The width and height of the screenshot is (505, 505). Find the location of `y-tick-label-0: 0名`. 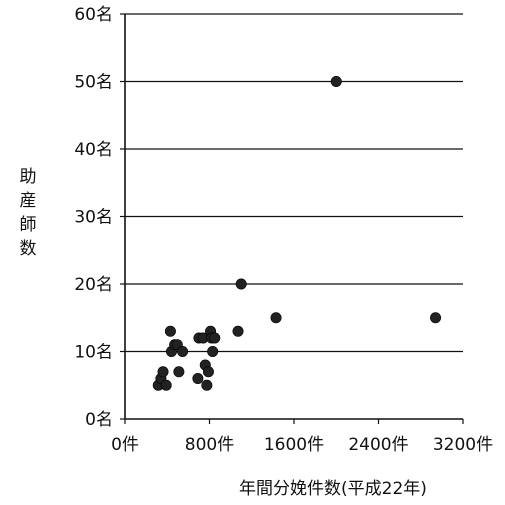

y-tick-label-0: 0名 is located at coordinates (99, 420).